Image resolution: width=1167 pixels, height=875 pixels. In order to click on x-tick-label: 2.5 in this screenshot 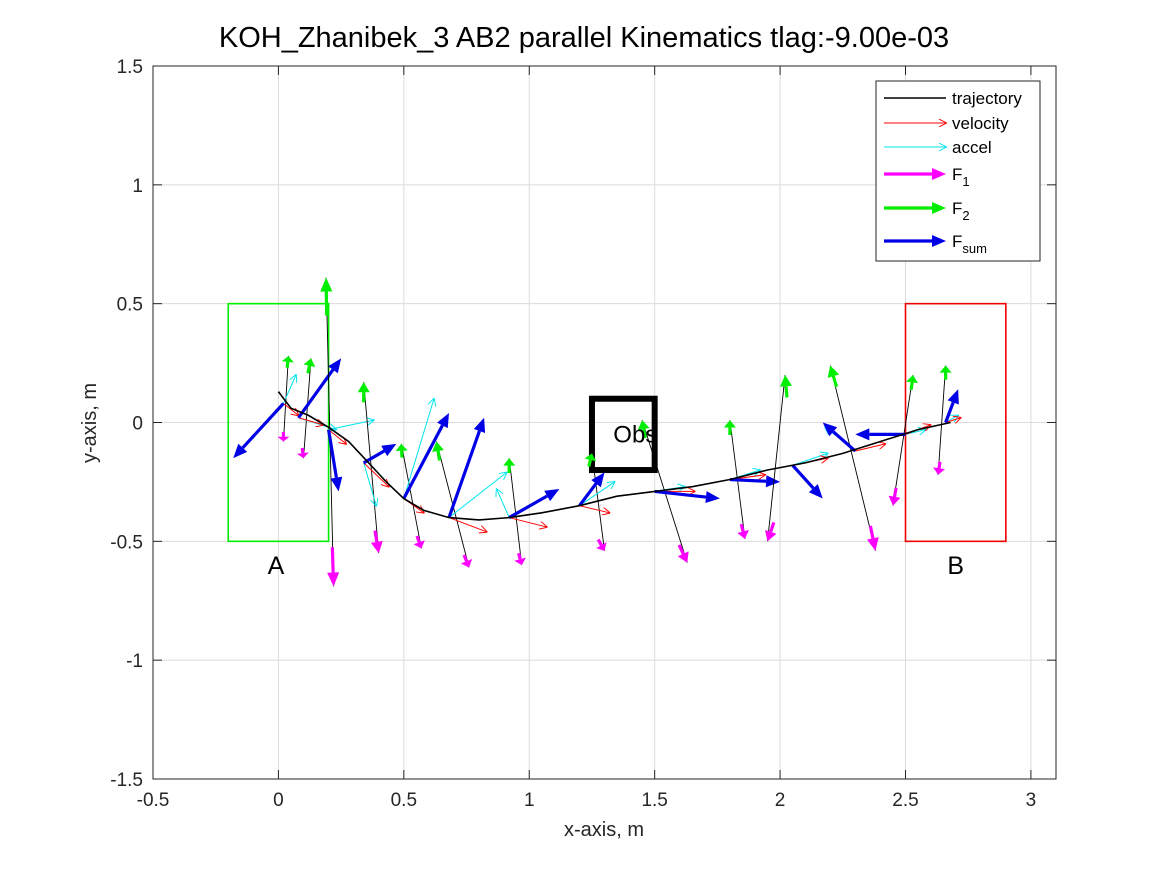, I will do `click(905, 800)`.